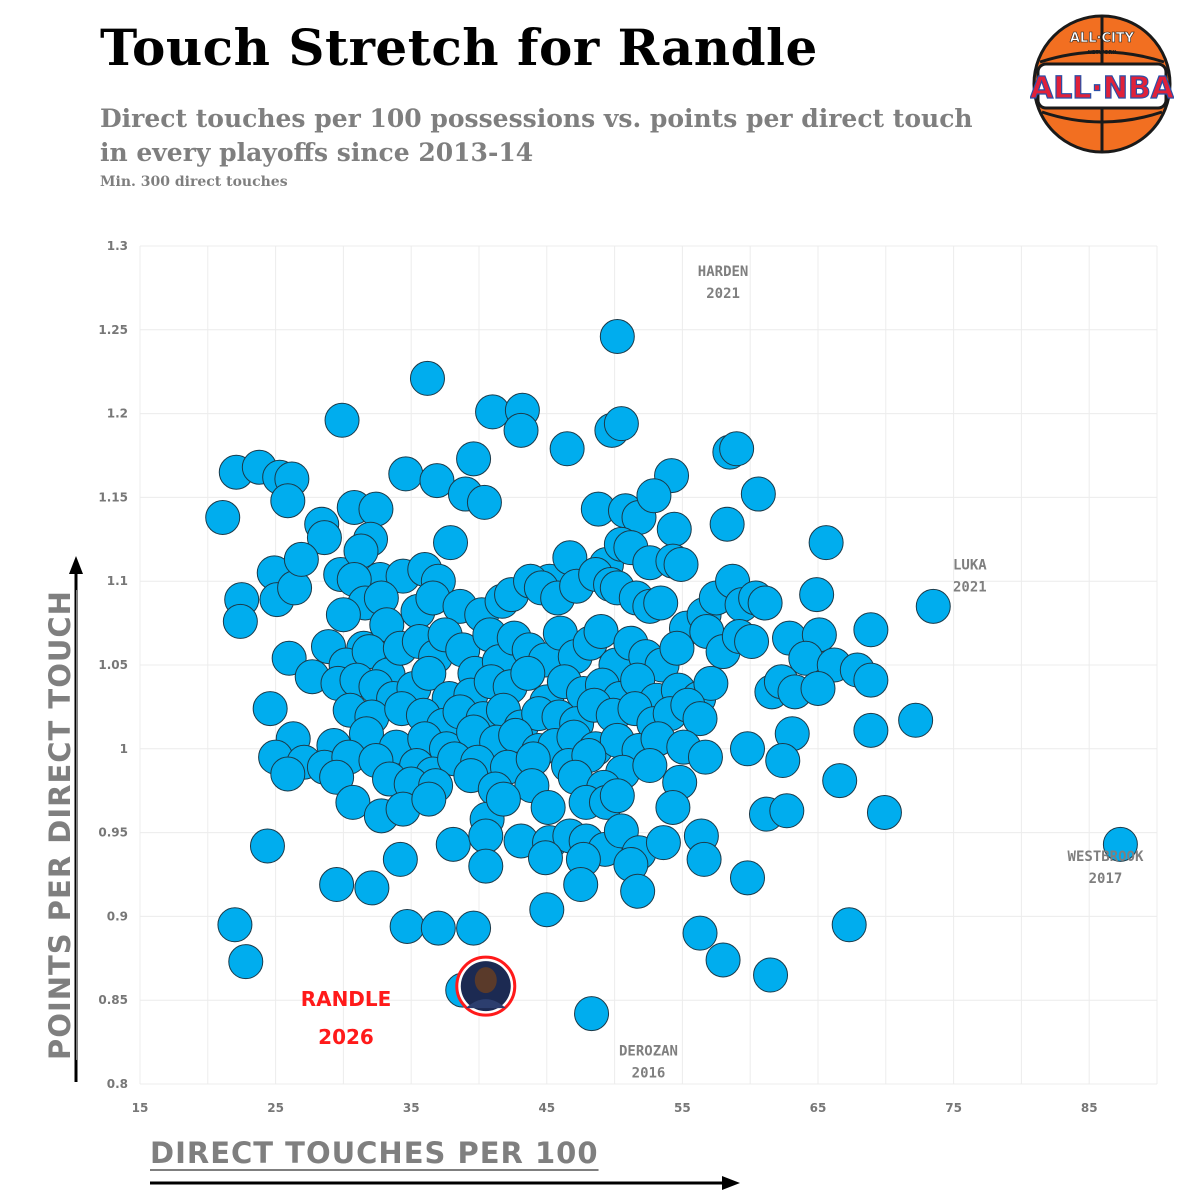 The width and height of the screenshot is (1200, 1200). Describe the element at coordinates (1102, 88) in the screenshot. I see `logo-main-text: ALL·NBA` at that location.